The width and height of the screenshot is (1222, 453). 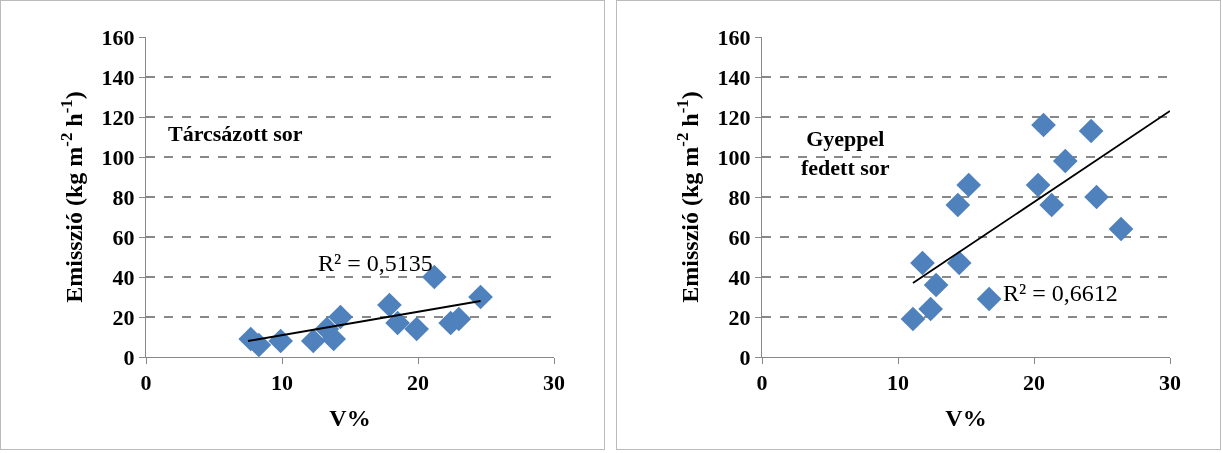 What do you see at coordinates (1060, 293) in the screenshot?
I see `annotation: R² = 0,6612` at bounding box center [1060, 293].